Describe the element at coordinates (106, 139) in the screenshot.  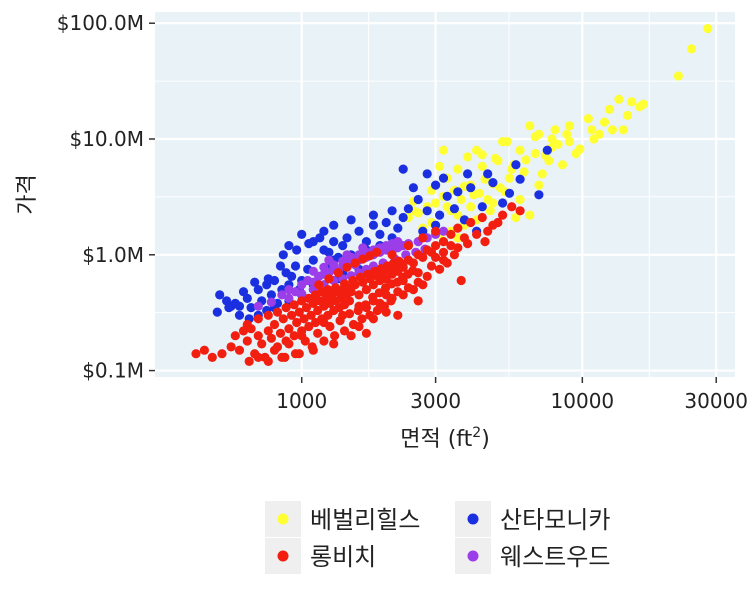
I see `y-tick-label: $10.0M` at that location.